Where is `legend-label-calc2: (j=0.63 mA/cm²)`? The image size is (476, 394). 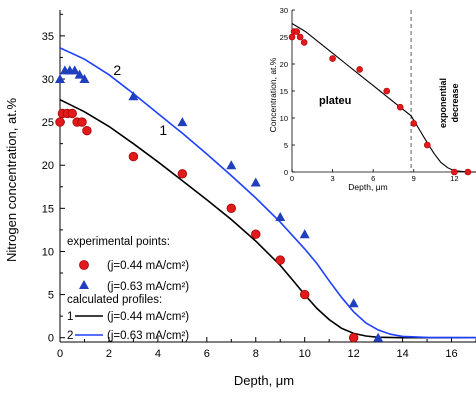
legend-label-calc2: (j=0.63 mA/cm²) is located at coordinates (148, 336).